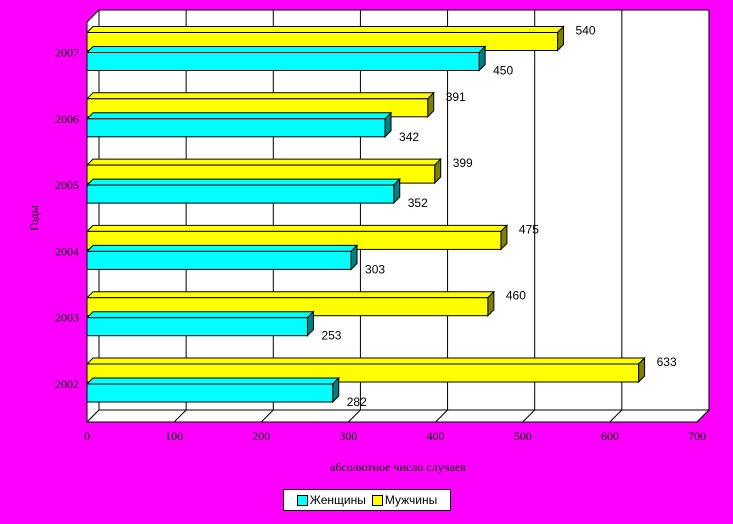  I want to click on legend-swatch-men, so click(377, 500).